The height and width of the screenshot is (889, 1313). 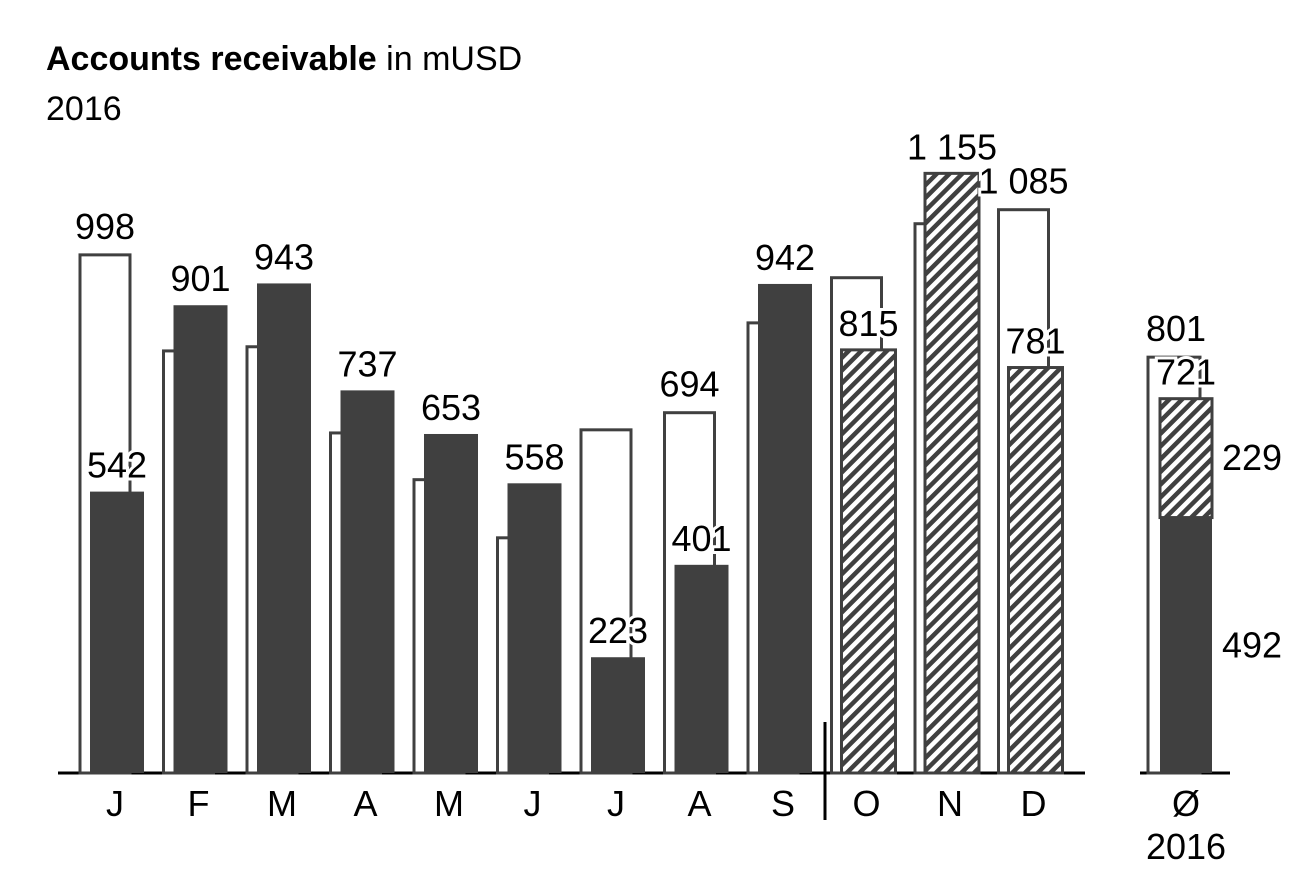 I want to click on value-label: 942, so click(x=785, y=257).